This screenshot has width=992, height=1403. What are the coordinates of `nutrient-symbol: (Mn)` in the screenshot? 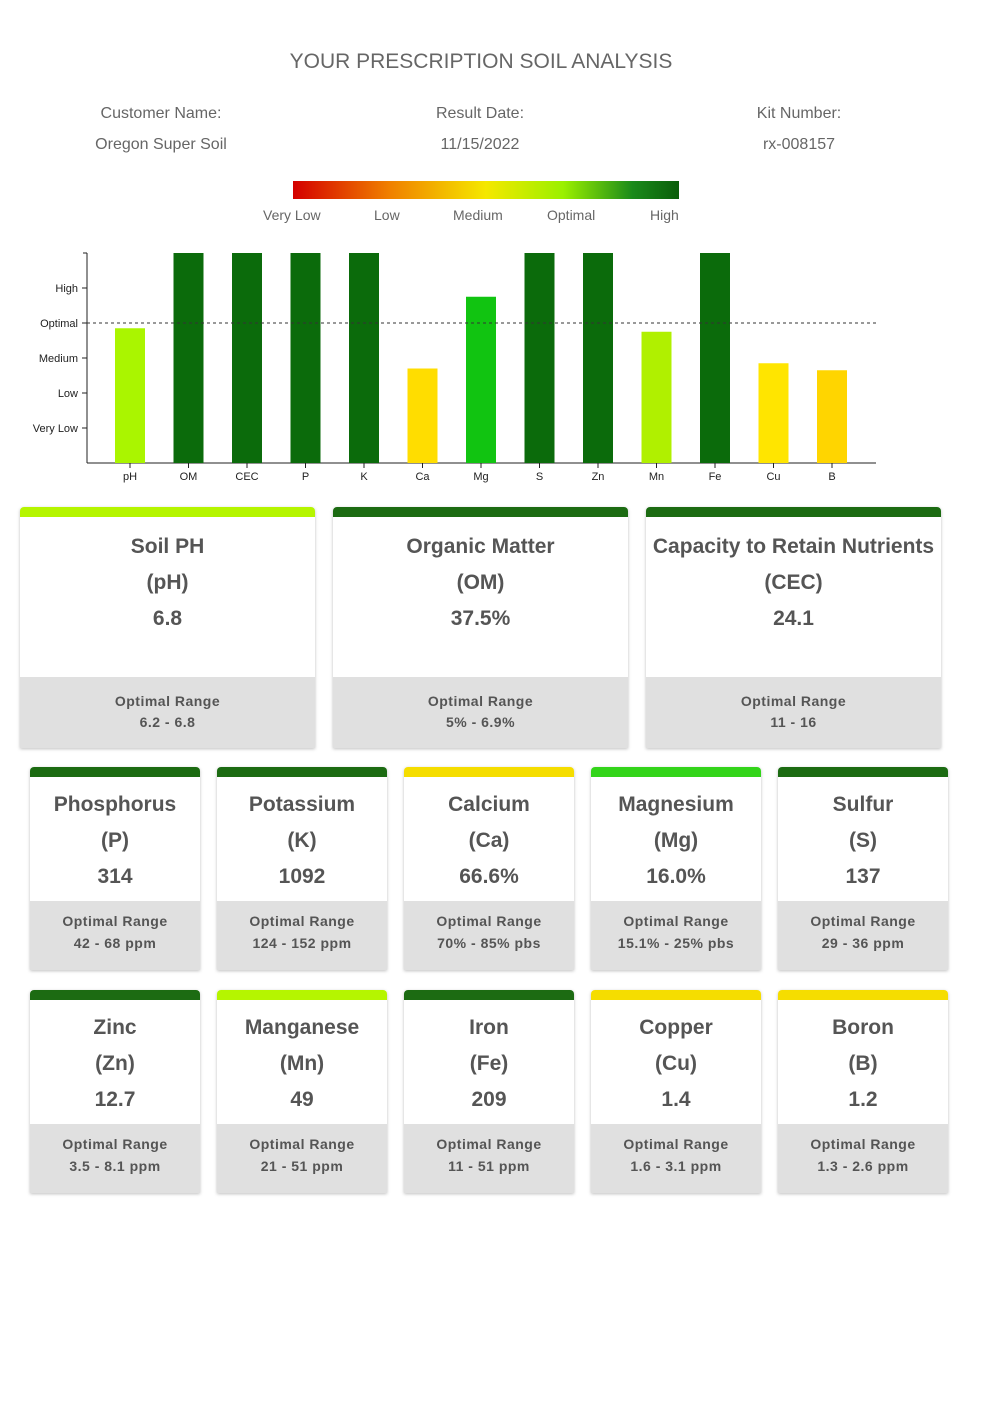 It's located at (302, 1063).